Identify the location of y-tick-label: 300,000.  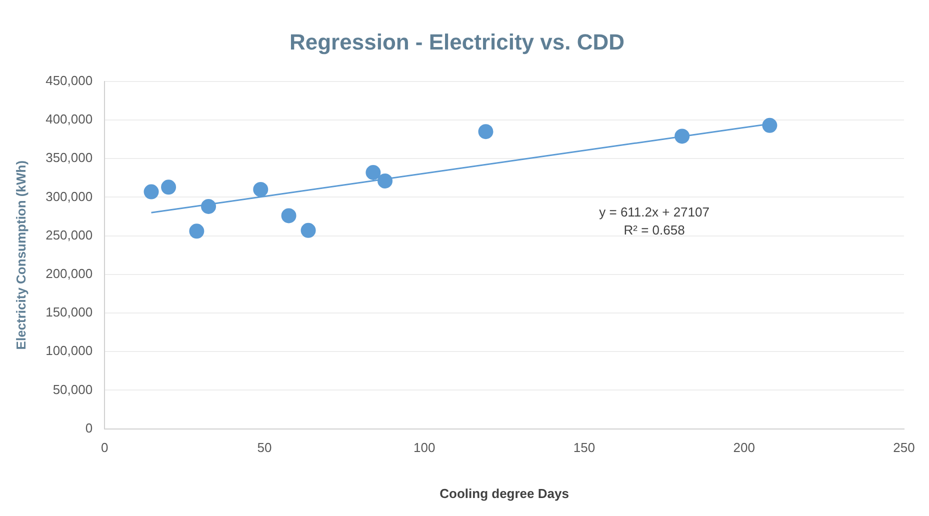
(69, 196).